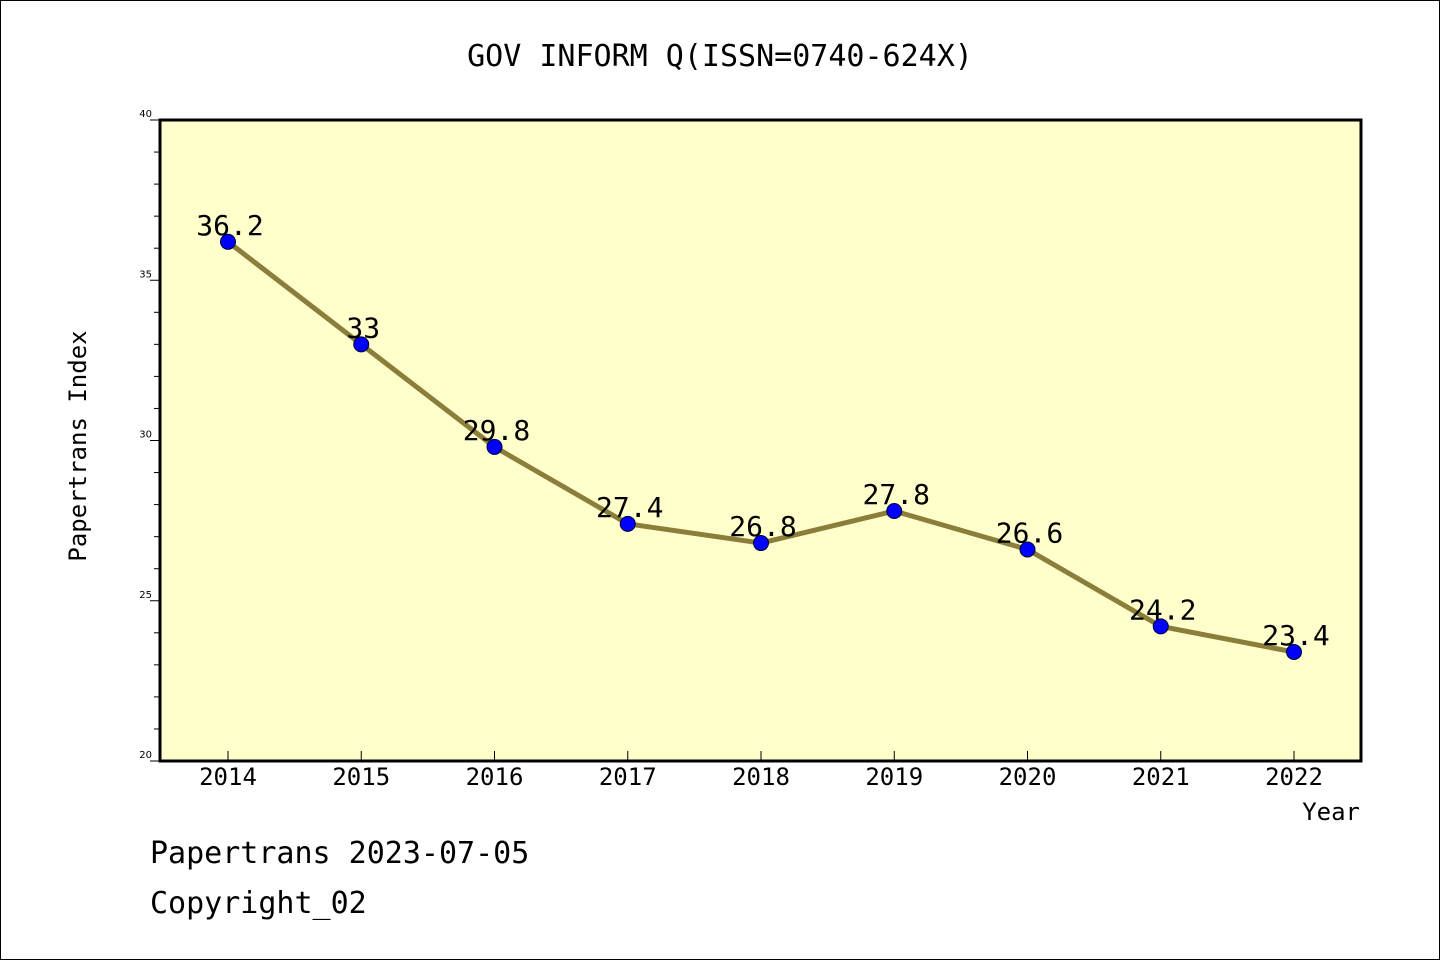 The width and height of the screenshot is (1440, 960). Describe the element at coordinates (761, 777) in the screenshot. I see `x-tick-label: 2018` at that location.